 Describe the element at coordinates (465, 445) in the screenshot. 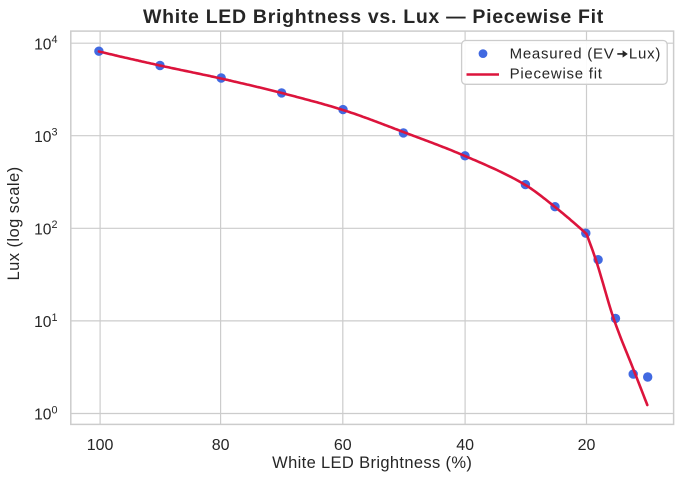

I see `svg-text: 40` at that location.